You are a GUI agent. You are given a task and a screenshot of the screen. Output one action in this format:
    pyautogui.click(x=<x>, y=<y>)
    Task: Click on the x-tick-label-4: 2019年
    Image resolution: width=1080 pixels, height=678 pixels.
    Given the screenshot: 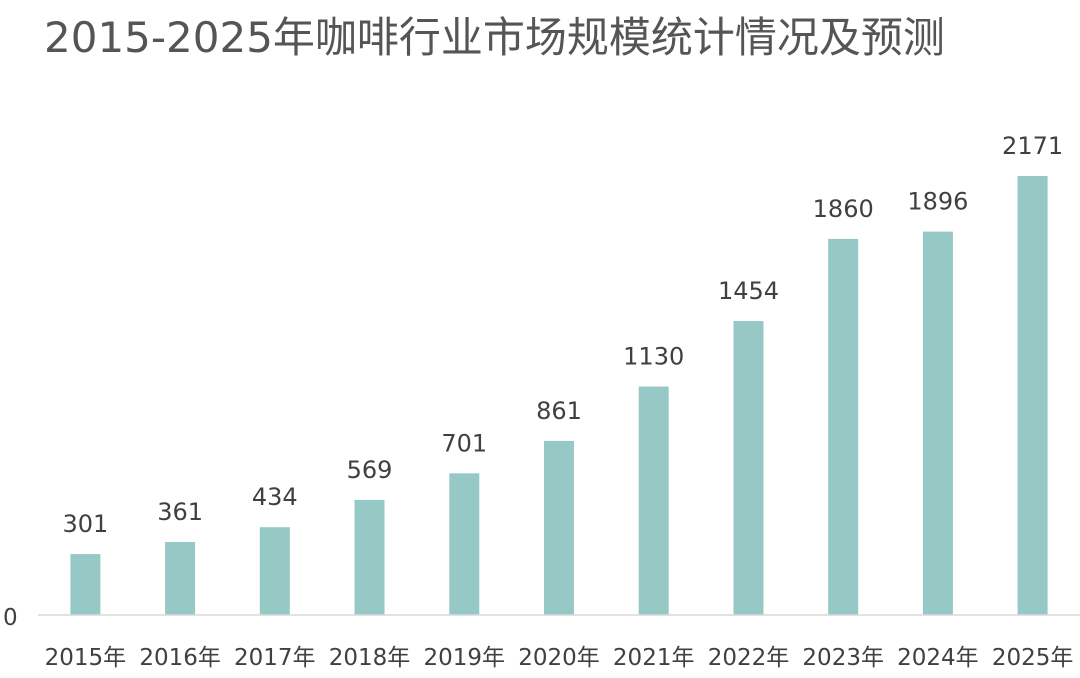 What is the action you would take?
    pyautogui.click(x=465, y=658)
    